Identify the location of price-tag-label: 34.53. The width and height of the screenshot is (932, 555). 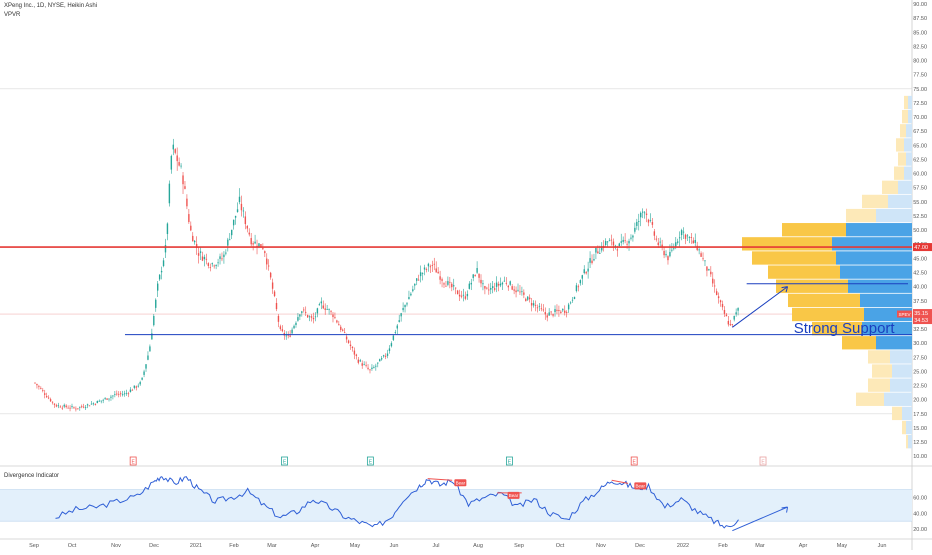
(921, 321).